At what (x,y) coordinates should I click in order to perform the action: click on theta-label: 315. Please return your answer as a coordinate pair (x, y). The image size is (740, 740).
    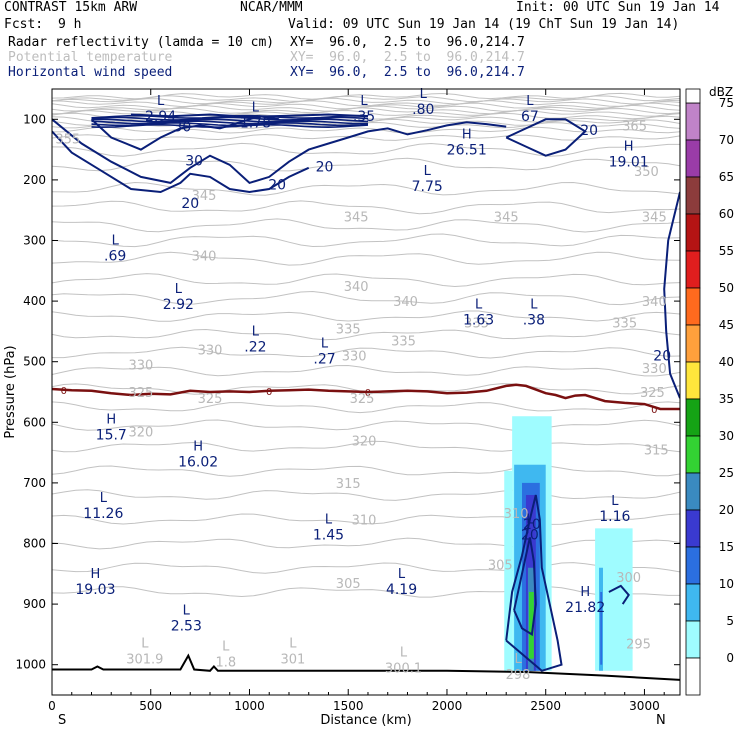
    Looking at the image, I should click on (656, 451).